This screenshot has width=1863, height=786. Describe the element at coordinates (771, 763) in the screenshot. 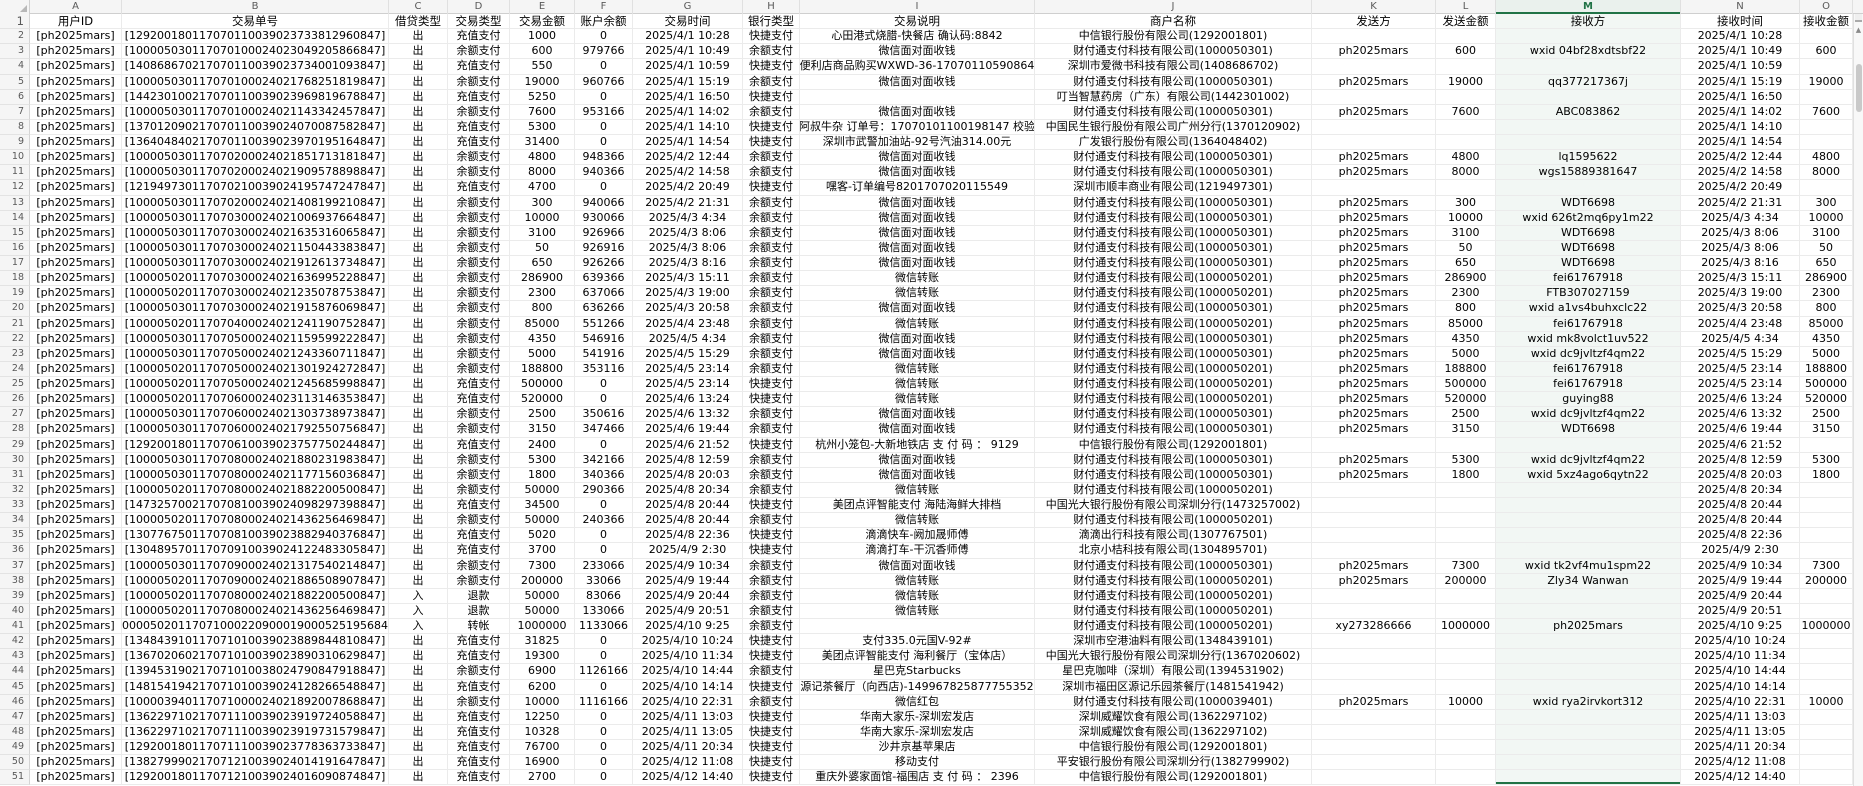

I see `cell-H50: 快捷支付` at that location.